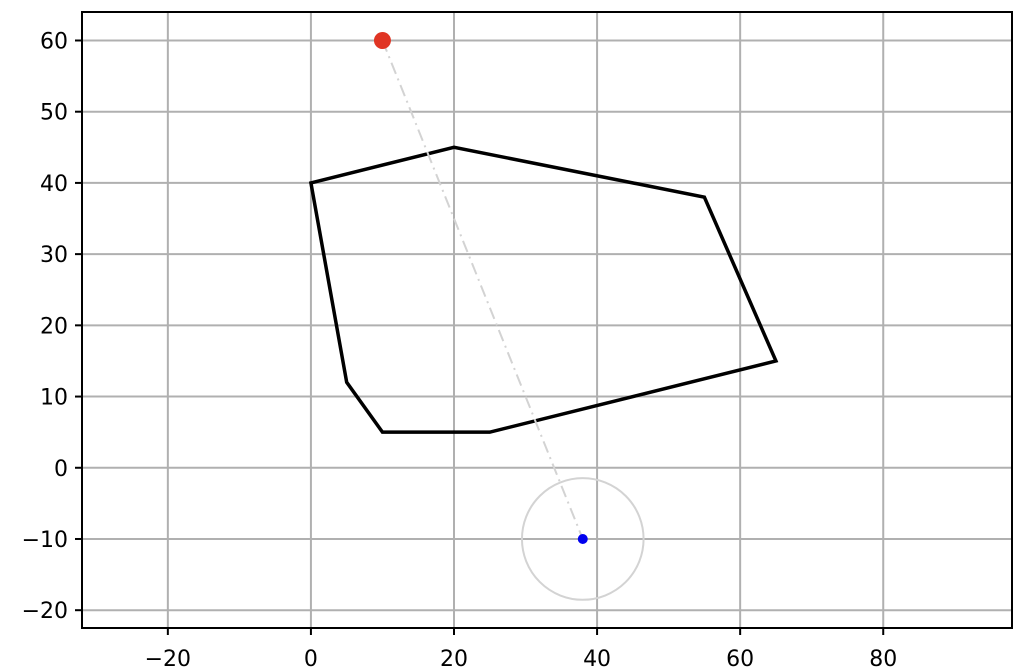 This screenshot has width=1022, height=672. Describe the element at coordinates (311, 659) in the screenshot. I see `x-tick-label: 0` at that location.